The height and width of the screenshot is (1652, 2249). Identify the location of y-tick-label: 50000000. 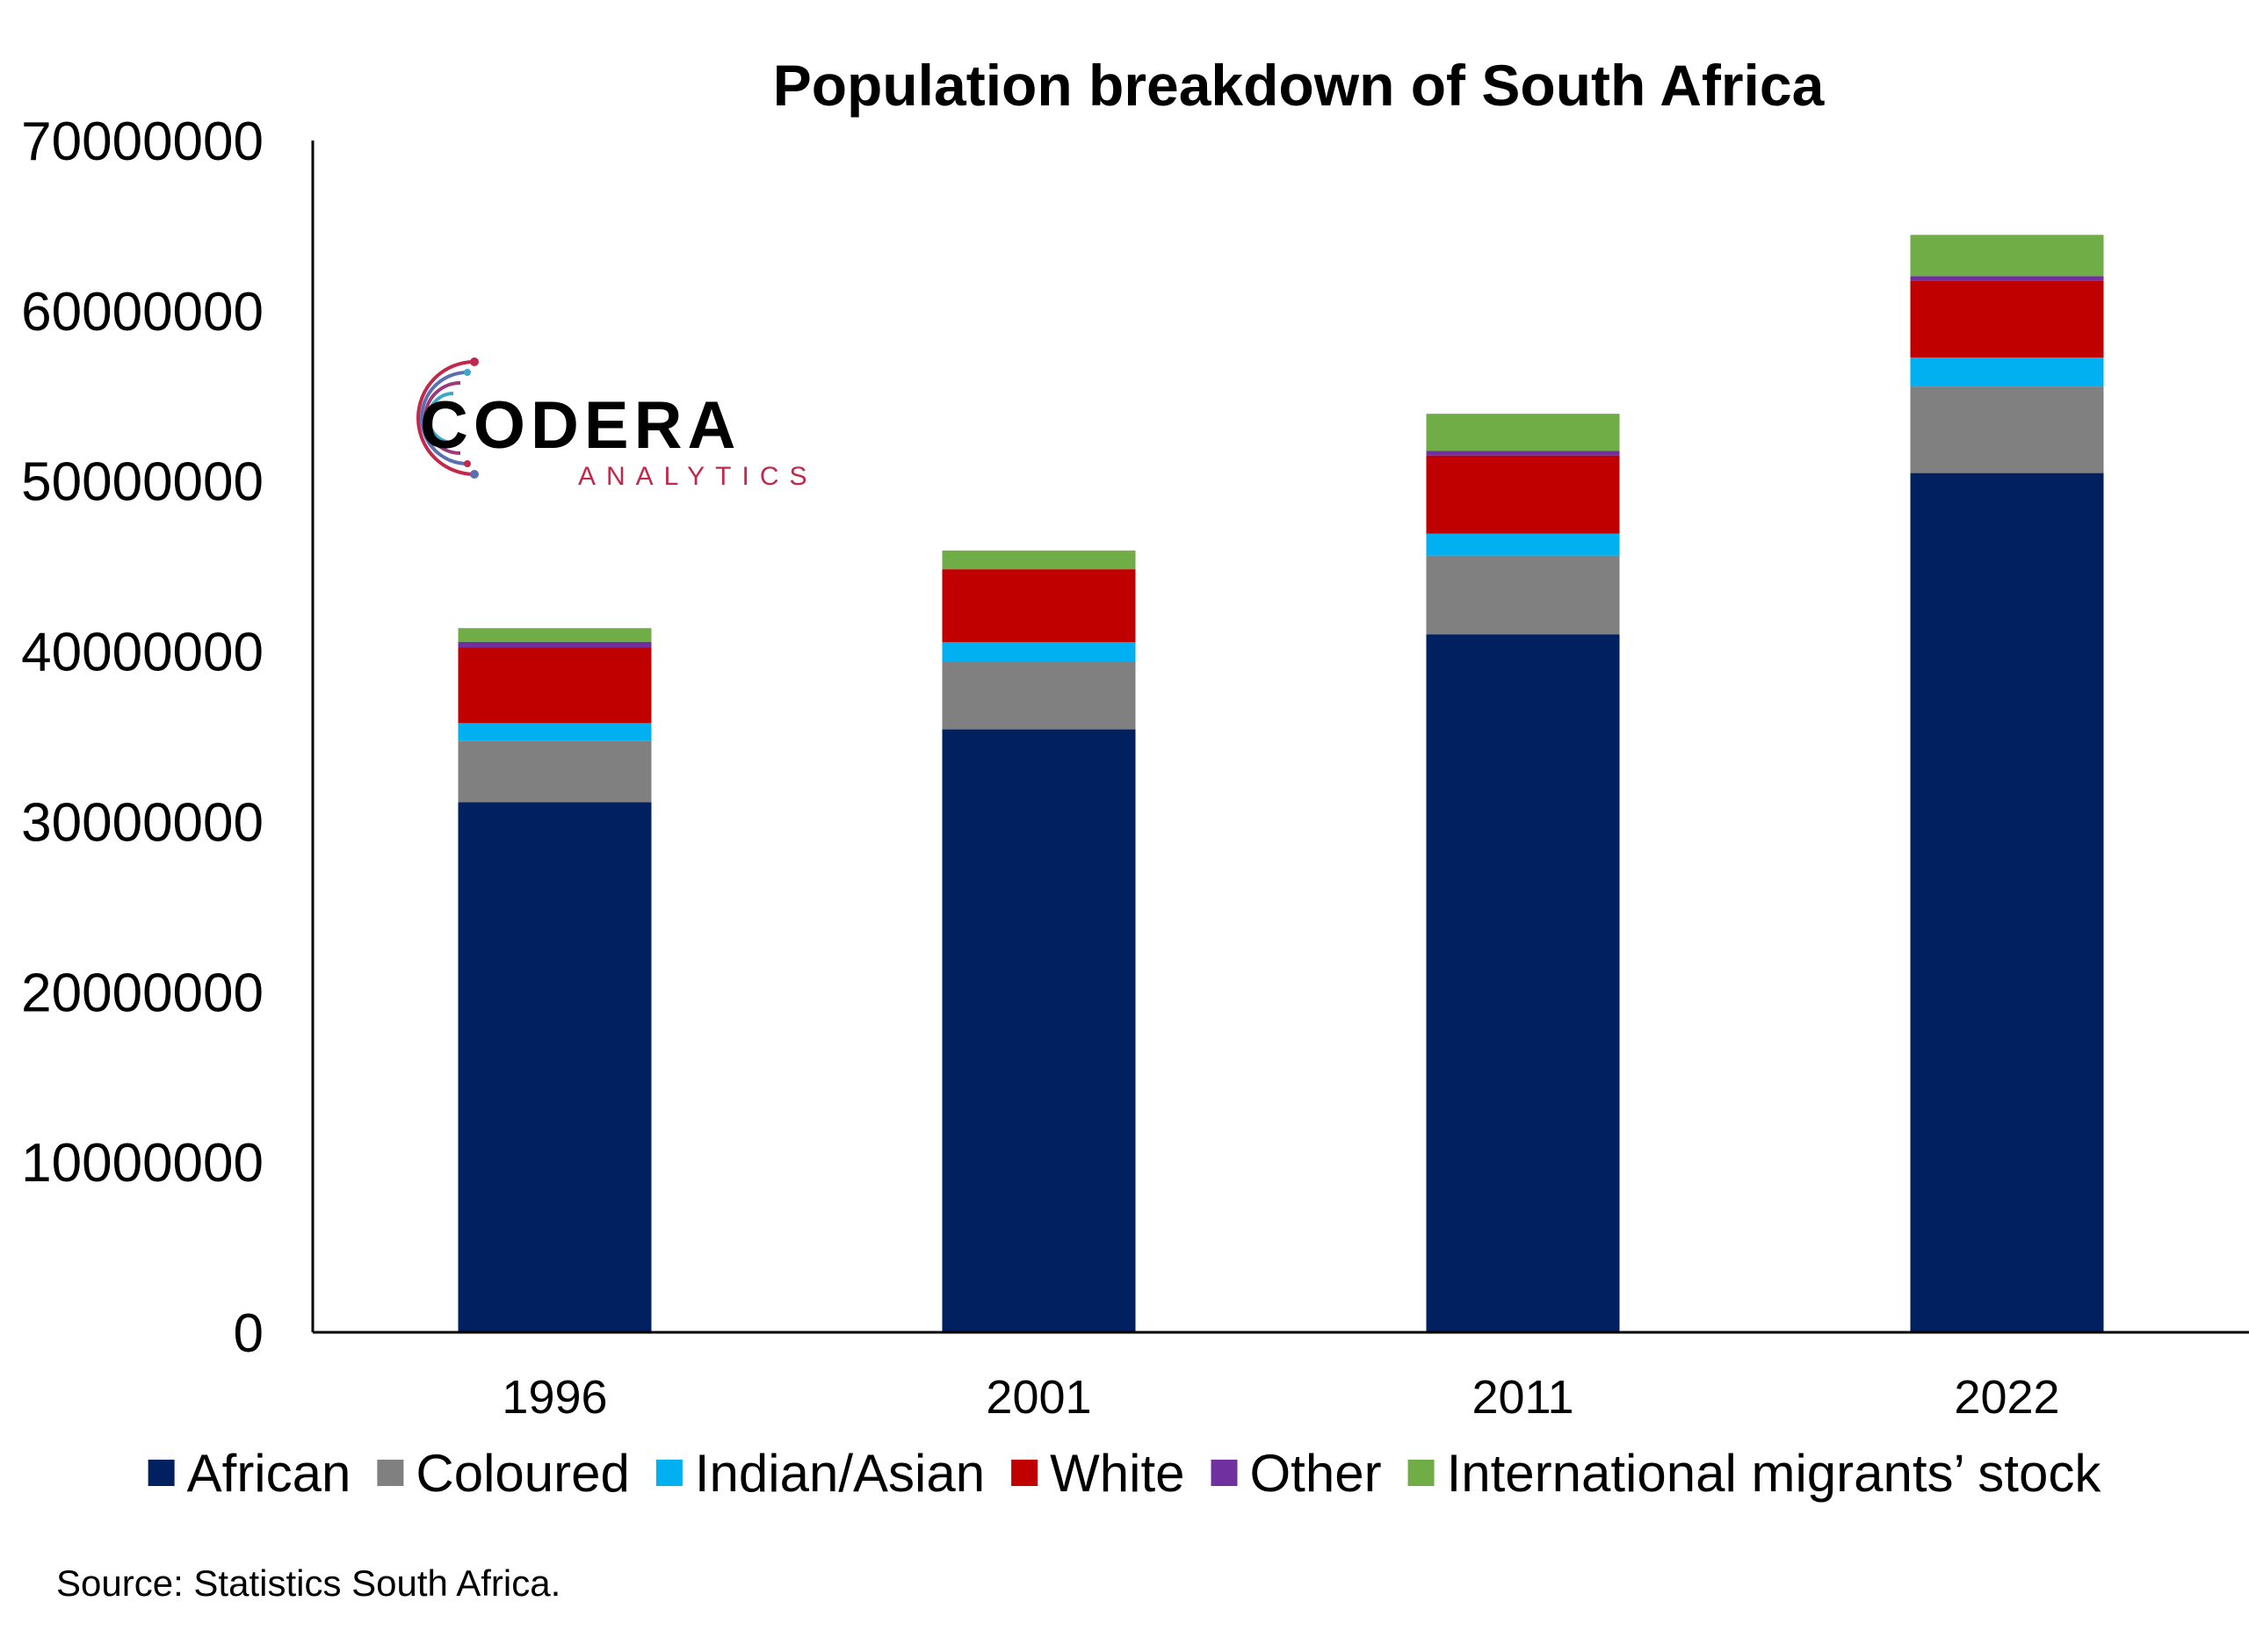
(142, 482).